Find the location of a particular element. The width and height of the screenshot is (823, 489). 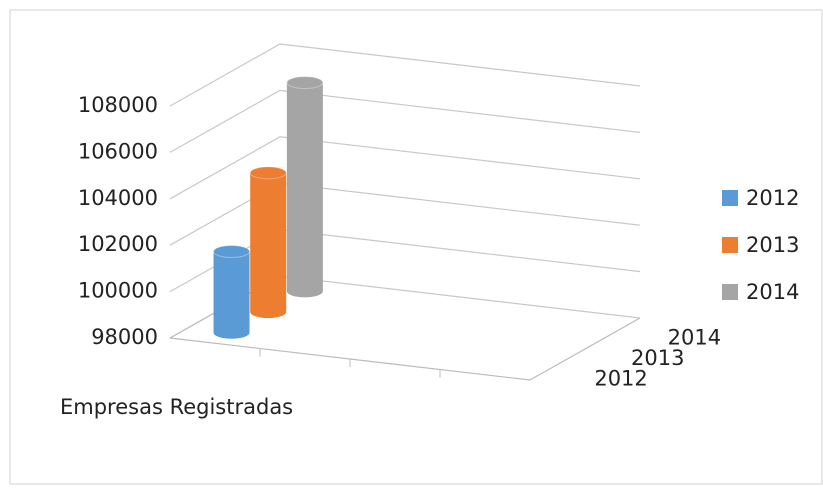

y-tick-label: 98000 is located at coordinates (124, 337).